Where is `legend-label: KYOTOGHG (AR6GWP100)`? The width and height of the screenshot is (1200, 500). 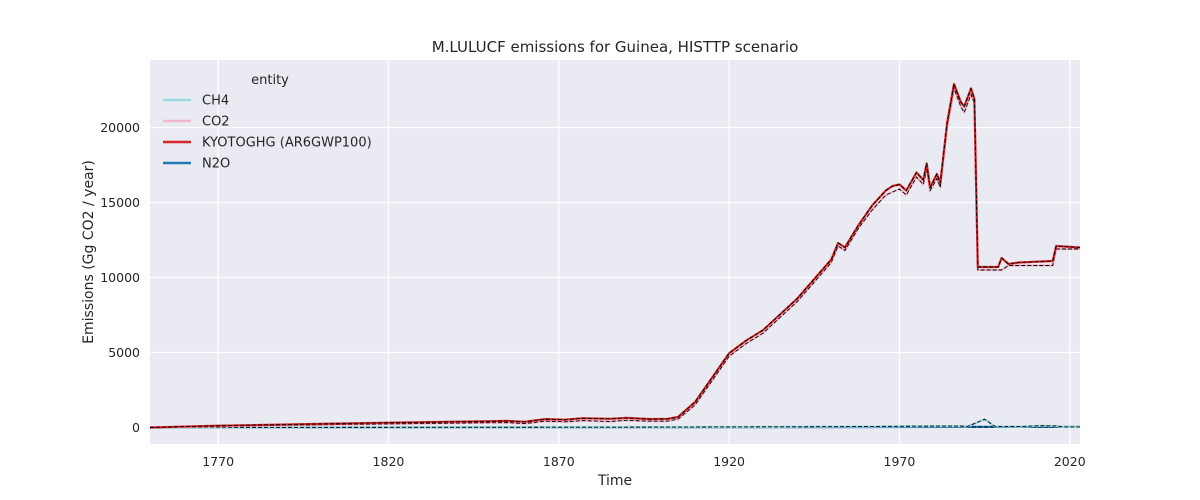
legend-label: KYOTOGHG (AR6GWP100) is located at coordinates (287, 143).